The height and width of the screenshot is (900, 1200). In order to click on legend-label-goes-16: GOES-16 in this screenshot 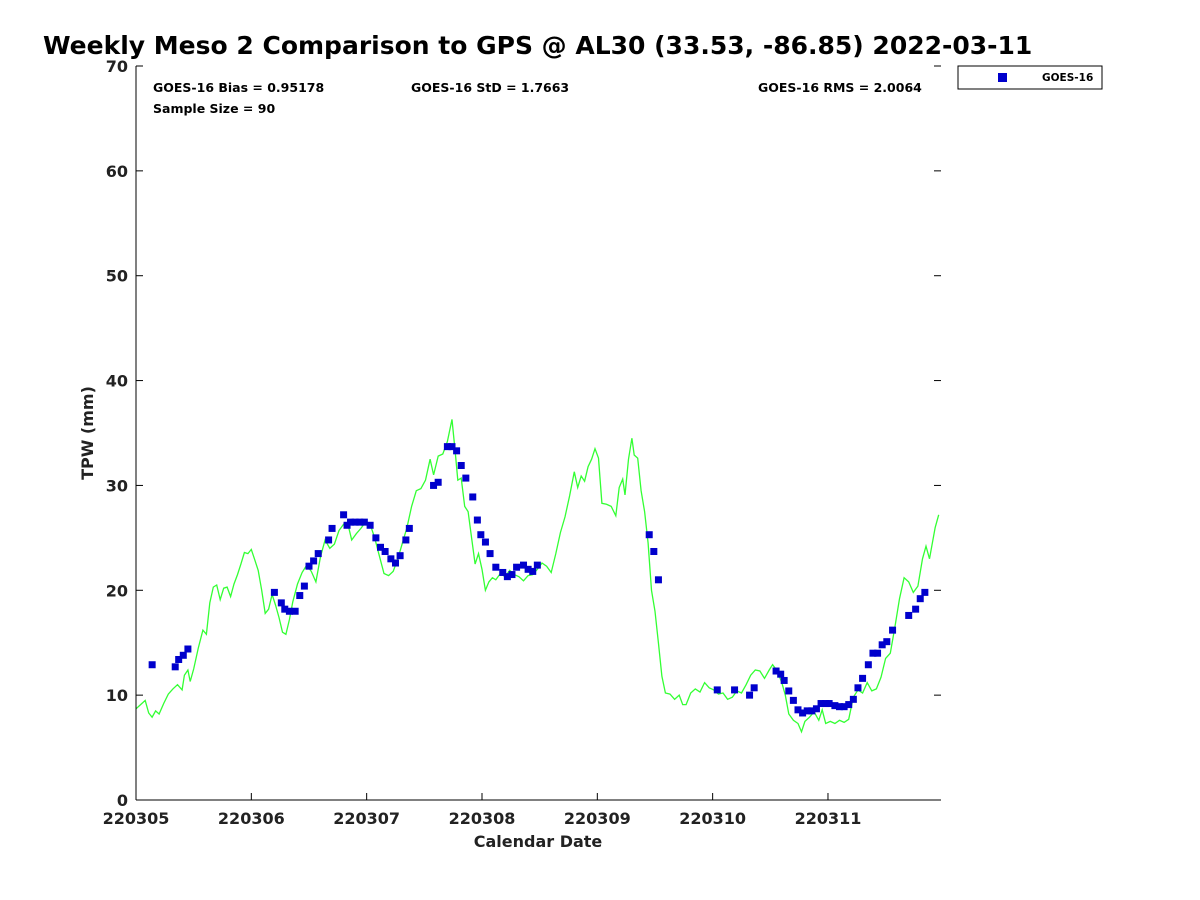, I will do `click(1067, 78)`.